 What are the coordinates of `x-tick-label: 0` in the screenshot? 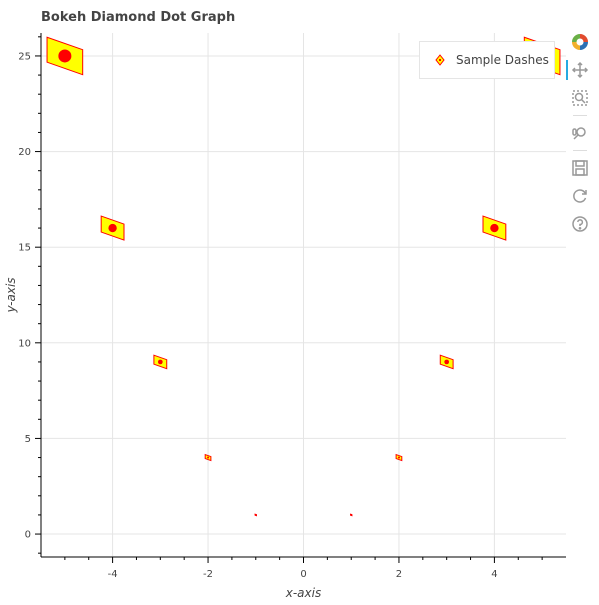 It's located at (303, 574).